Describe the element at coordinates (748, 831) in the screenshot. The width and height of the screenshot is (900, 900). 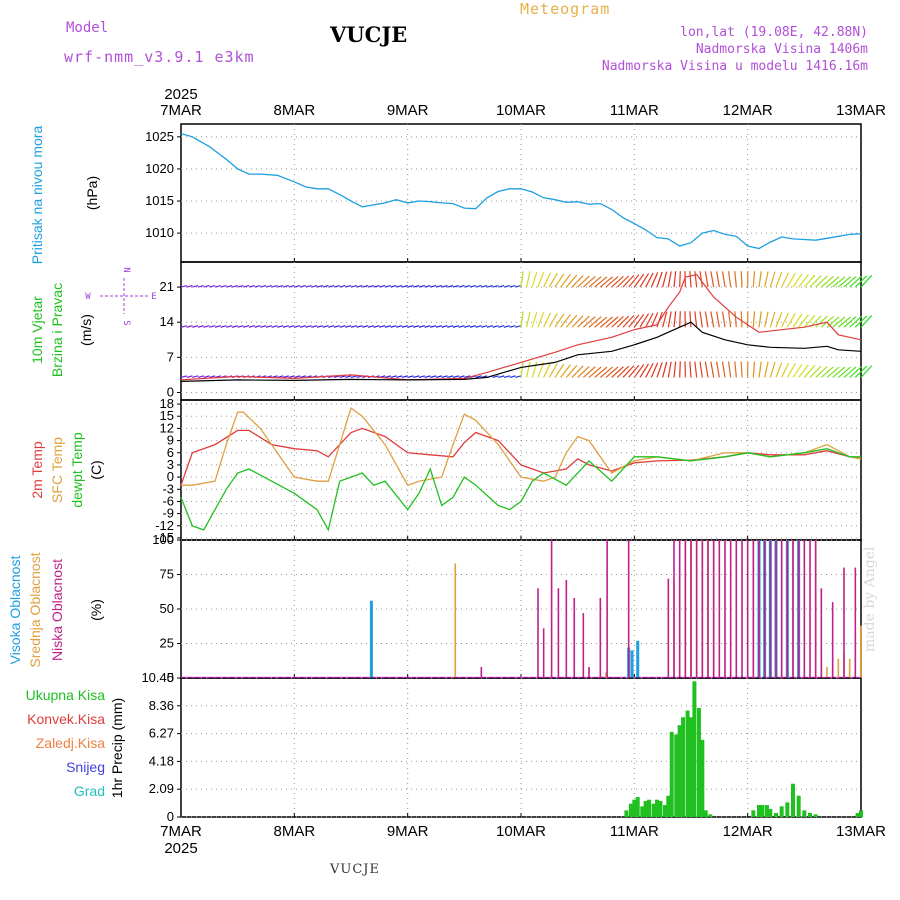
I see `date-label-bottom: 12MAR` at that location.